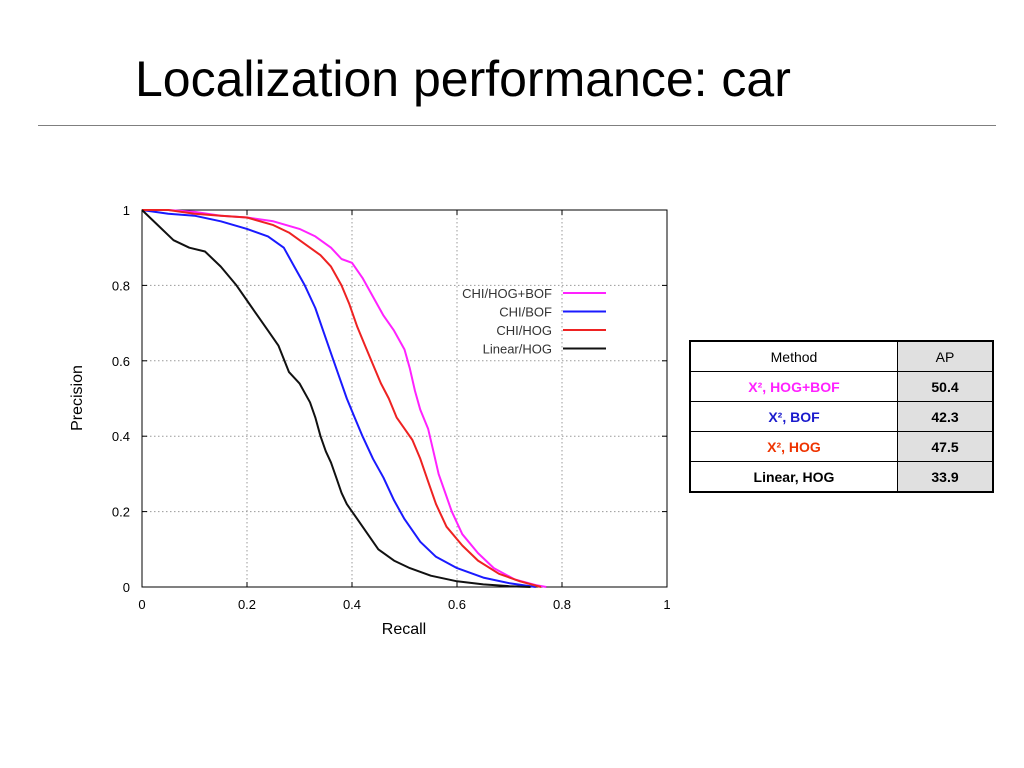 This screenshot has height=768, width=1024. I want to click on table-cell-method: Χ², HOG+BOF, so click(793, 386).